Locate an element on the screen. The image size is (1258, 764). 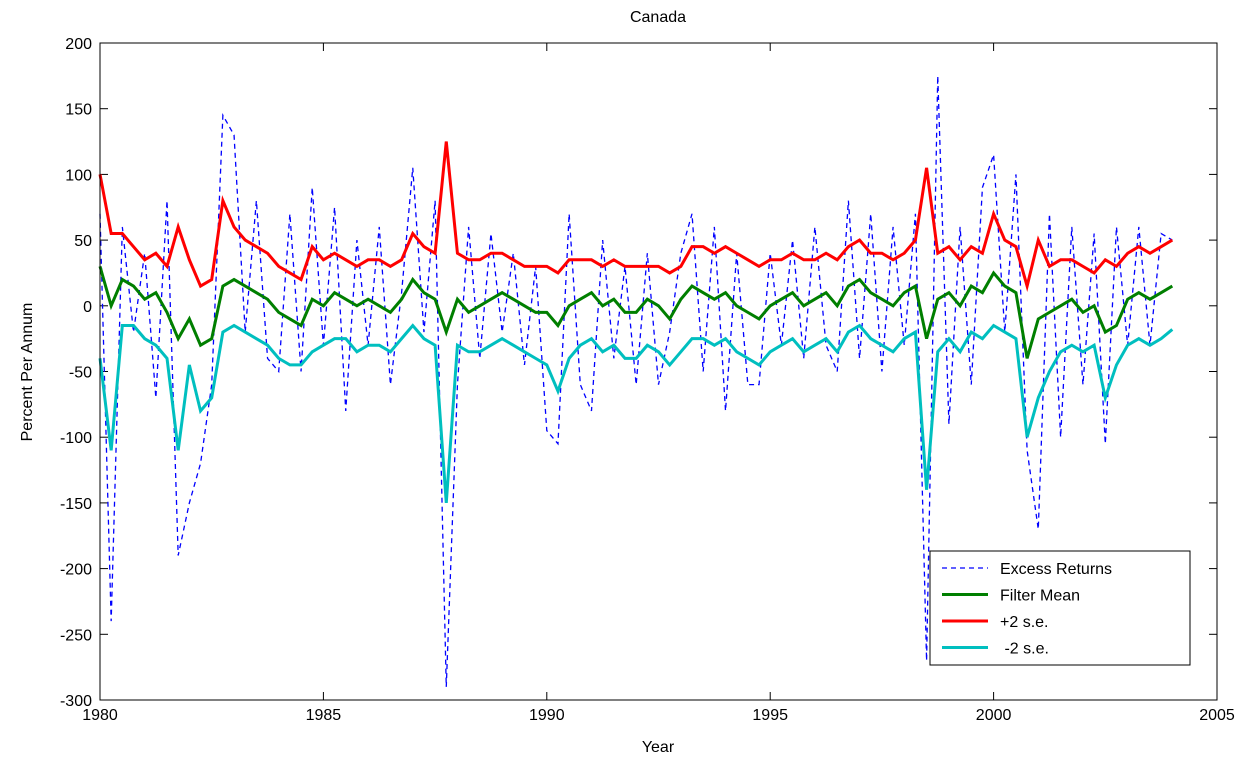
y-tick-label: -200 is located at coordinates (76, 570).